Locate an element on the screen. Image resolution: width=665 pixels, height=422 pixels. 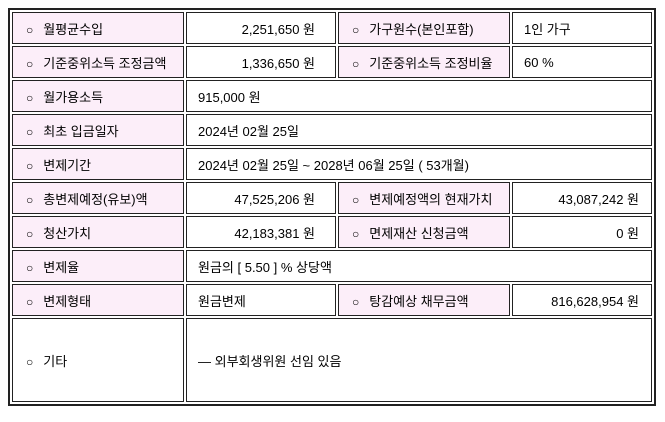
label-text: 기타 is located at coordinates (55, 361).